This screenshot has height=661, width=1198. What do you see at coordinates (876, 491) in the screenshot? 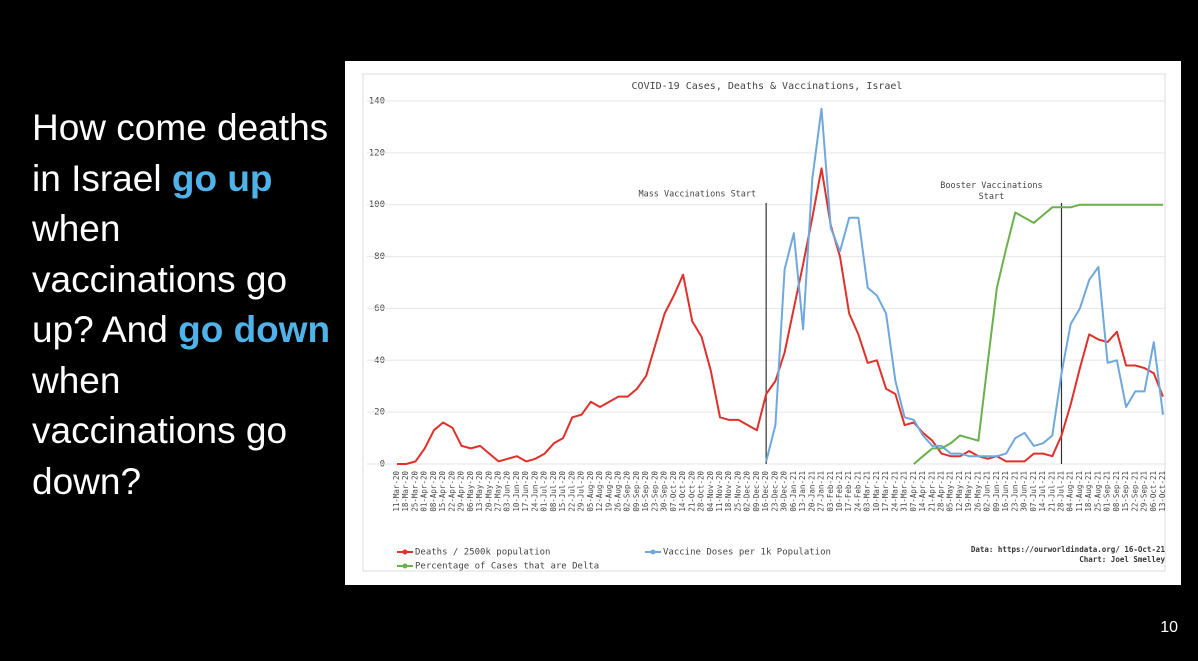
I see `x-tick-label: 10-Mar-21` at bounding box center [876, 491].